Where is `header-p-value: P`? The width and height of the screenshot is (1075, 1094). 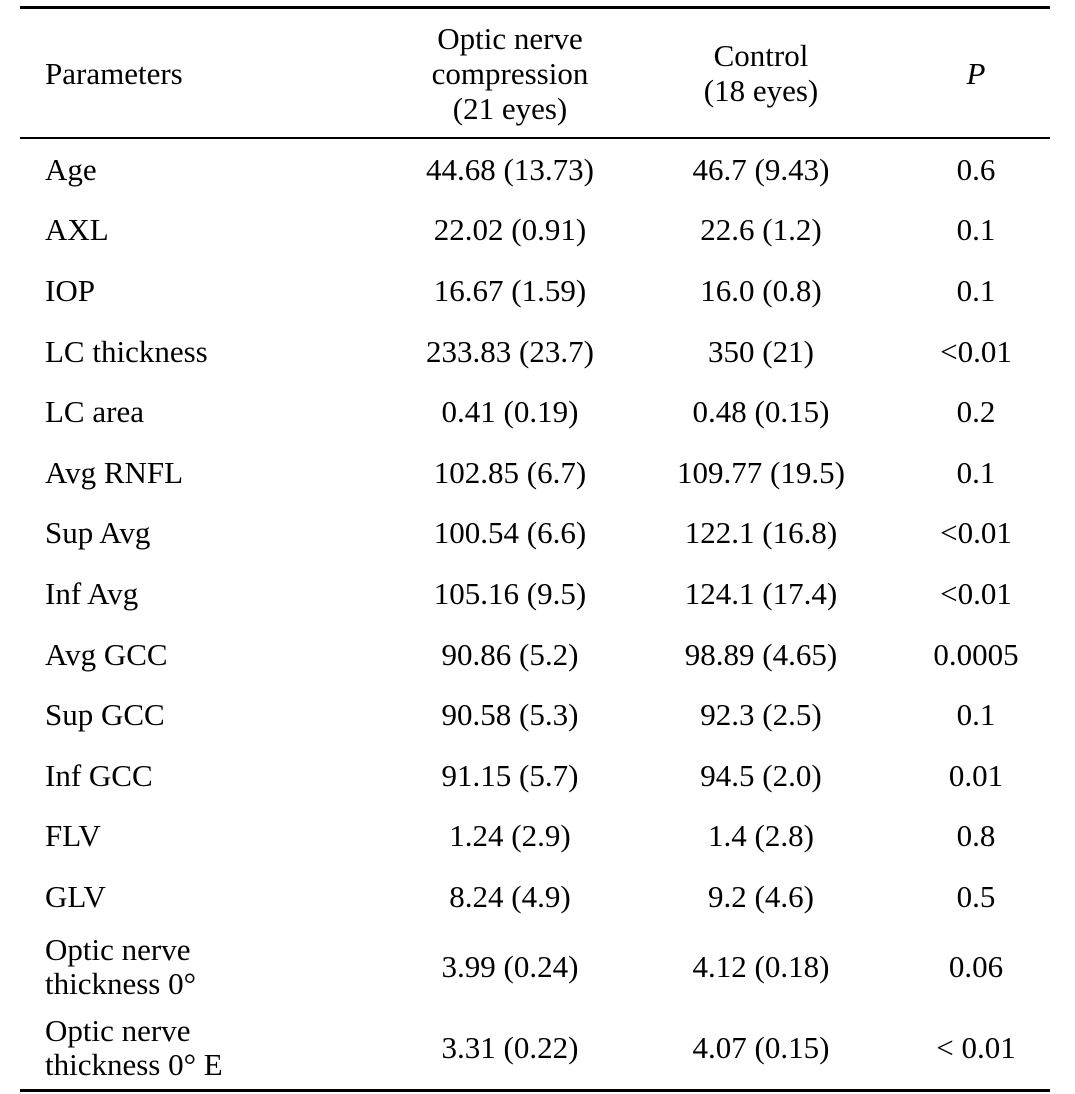
header-p-value: P is located at coordinates (976, 73).